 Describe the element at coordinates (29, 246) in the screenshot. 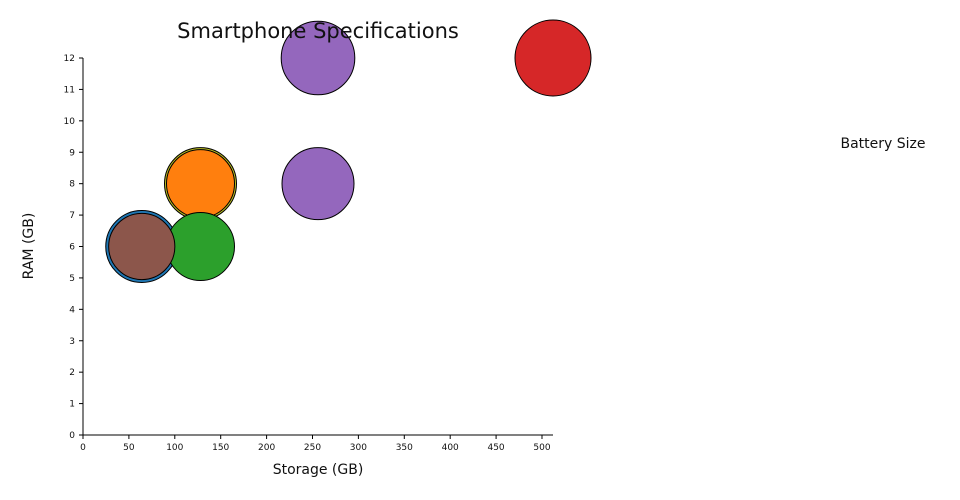

I see `y-axis-title: RAM (GB)` at that location.